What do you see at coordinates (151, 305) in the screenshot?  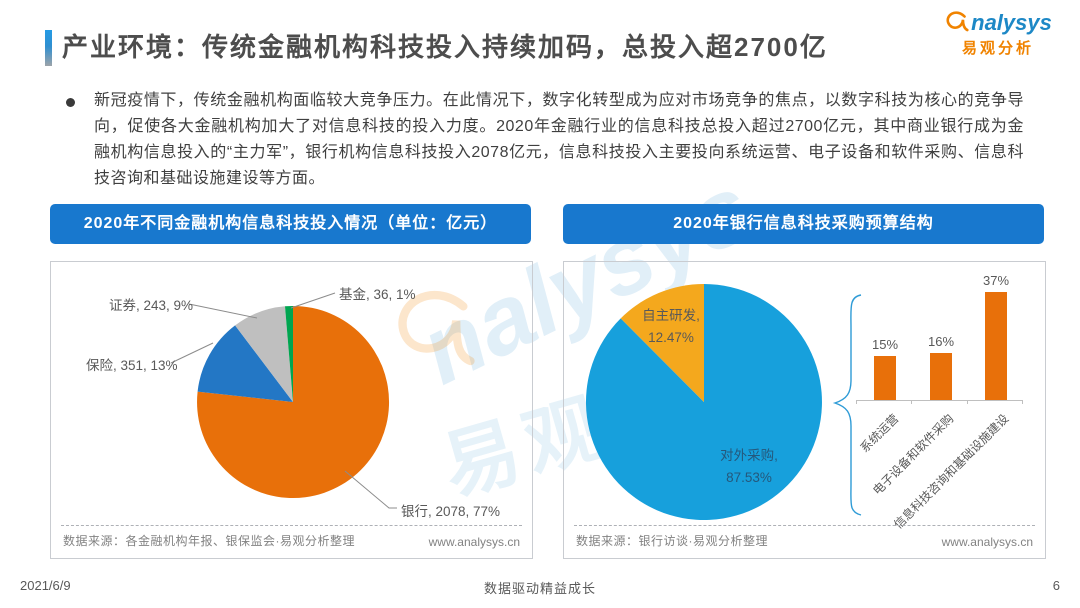 I see `pie-label-securities: 证券, 243, 9%` at bounding box center [151, 305].